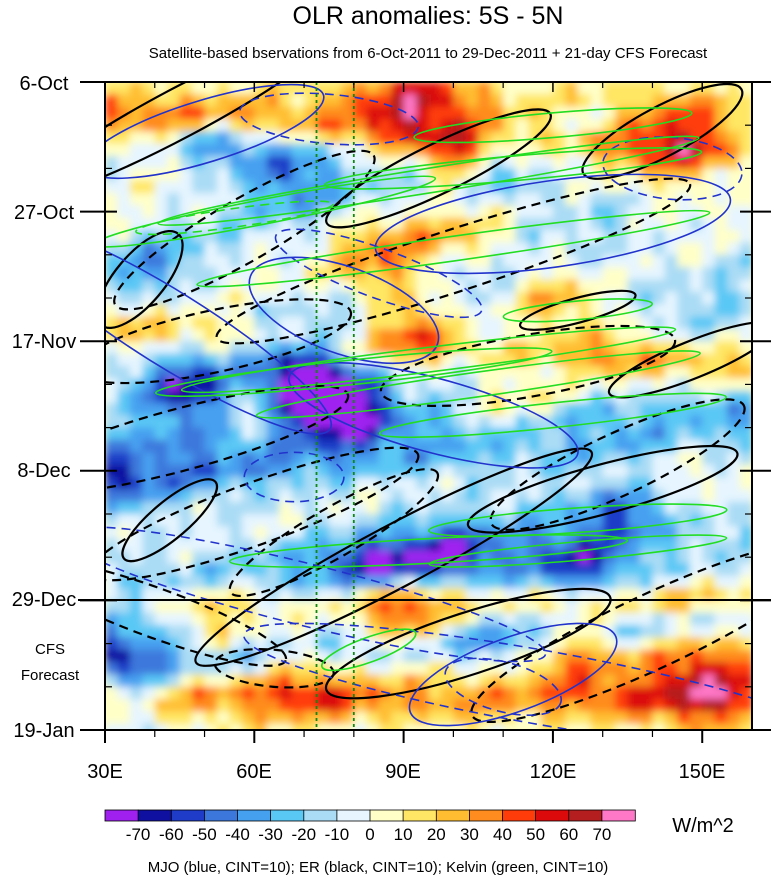  What do you see at coordinates (553, 224) in the screenshot?
I see `mjo-contour` at bounding box center [553, 224].